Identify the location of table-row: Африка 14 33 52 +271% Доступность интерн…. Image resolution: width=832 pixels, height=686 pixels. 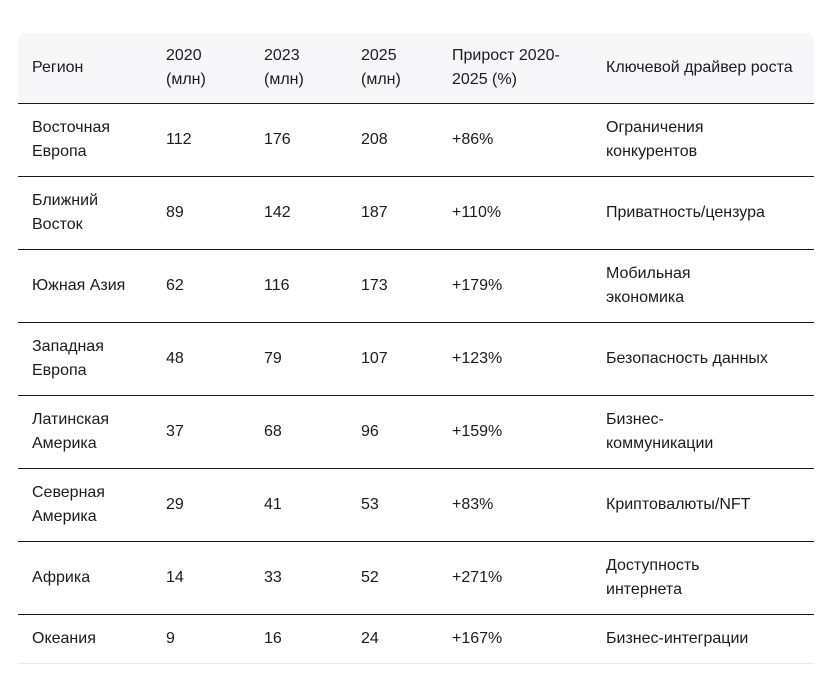
(416, 578).